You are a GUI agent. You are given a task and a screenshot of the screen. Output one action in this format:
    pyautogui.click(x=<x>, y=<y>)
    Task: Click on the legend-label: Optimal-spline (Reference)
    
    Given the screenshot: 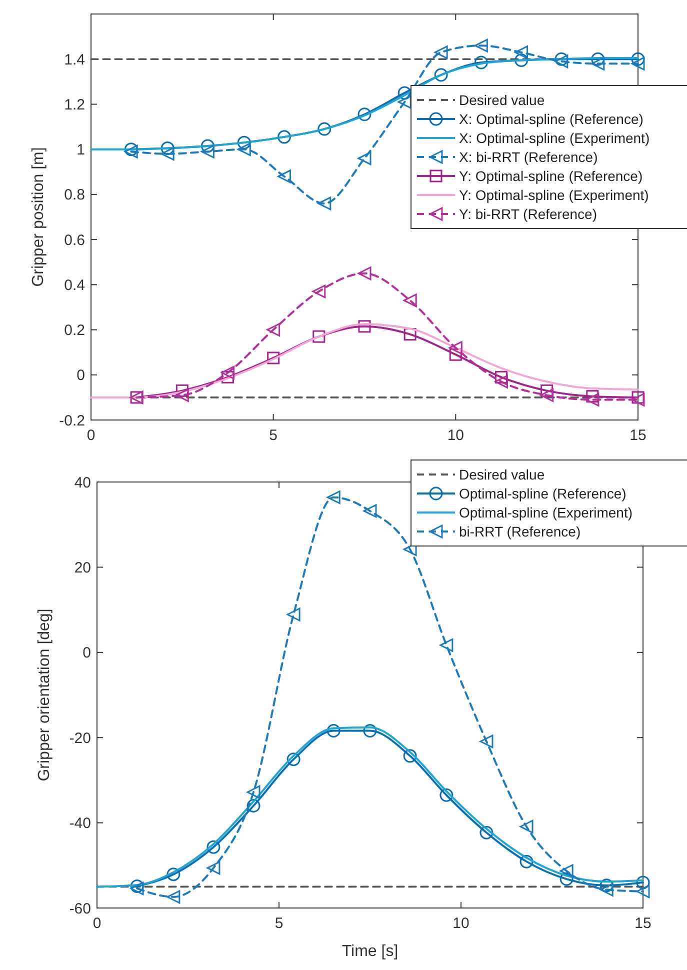 What is the action you would take?
    pyautogui.click(x=542, y=493)
    